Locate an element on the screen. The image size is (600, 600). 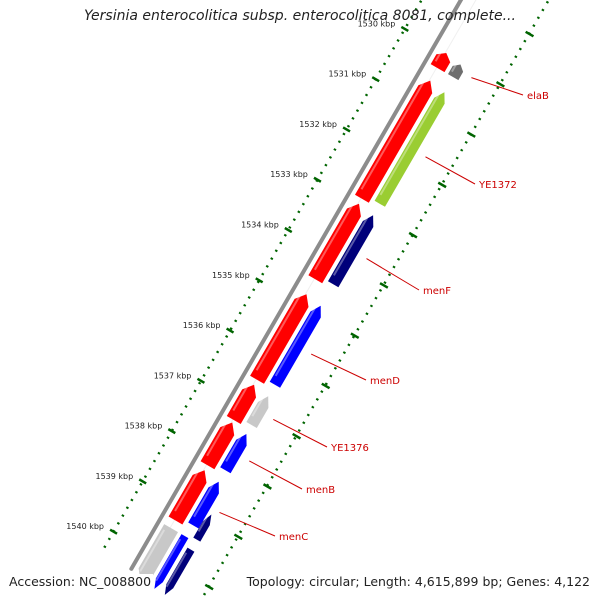
gene-arrow-menc-dark-highlight is located at coordinates (202, 524).